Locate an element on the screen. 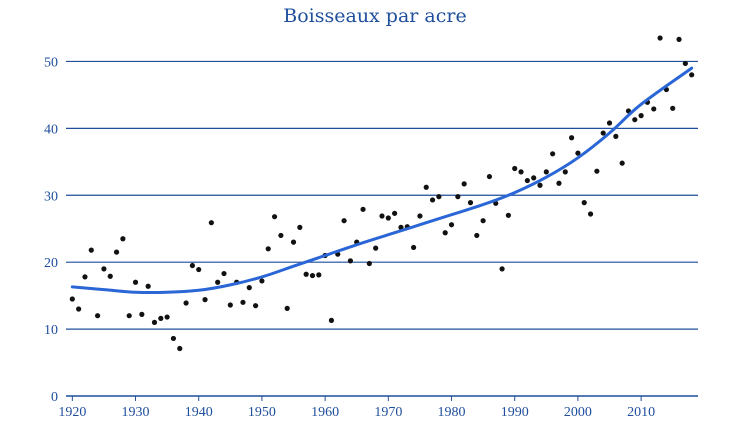  y-tick-label: 30 is located at coordinates (51, 196).